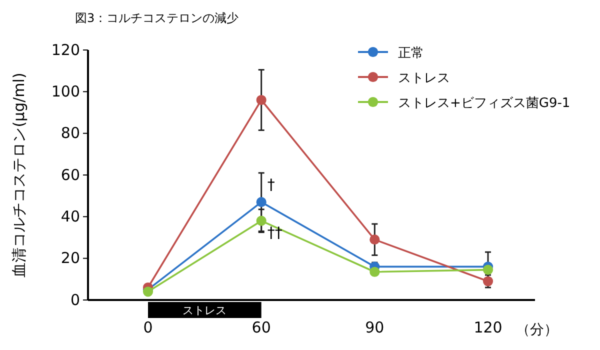  I want to click on y-tick-label: 60, so click(70, 175).